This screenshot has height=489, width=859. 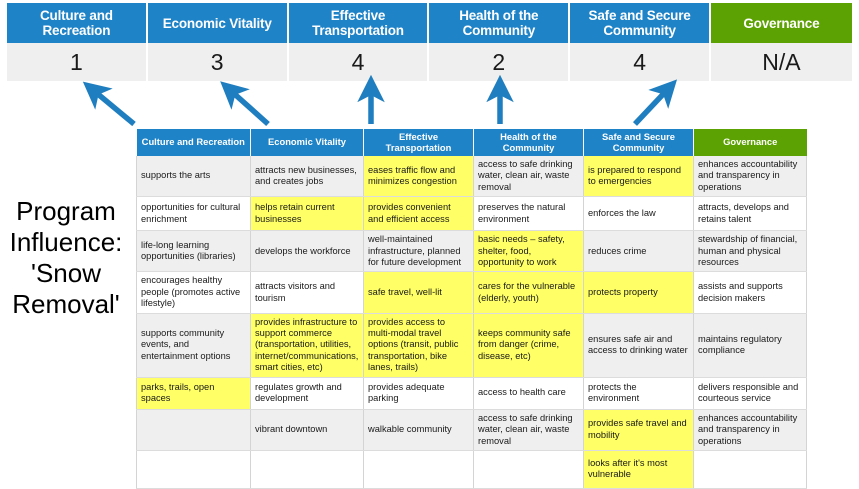 What do you see at coordinates (66, 211) in the screenshot?
I see `program-label-line-1: Program` at bounding box center [66, 211].